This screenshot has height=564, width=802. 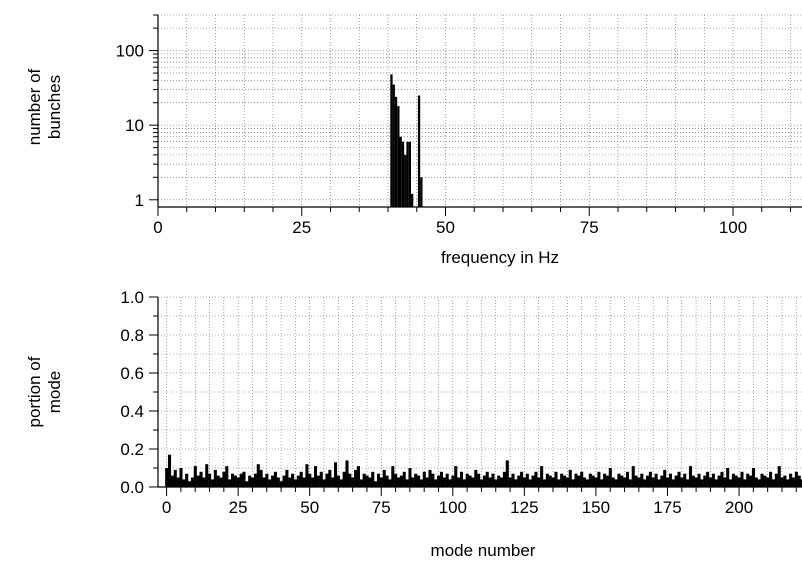 What do you see at coordinates (453, 507) in the screenshot?
I see `mode-x-tick-label: 100` at bounding box center [453, 507].